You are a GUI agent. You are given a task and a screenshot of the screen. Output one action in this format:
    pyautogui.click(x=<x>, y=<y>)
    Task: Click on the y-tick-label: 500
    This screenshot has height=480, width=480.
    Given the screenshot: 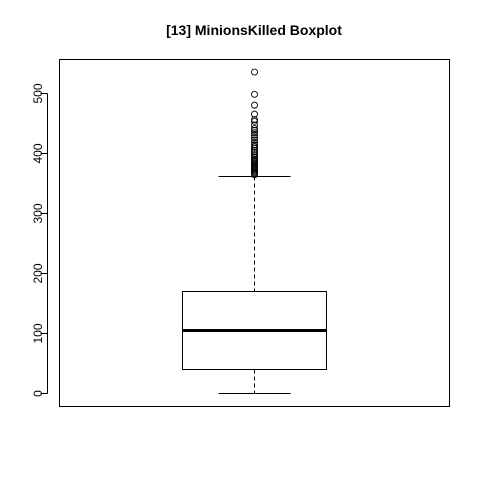 What is the action you would take?
    pyautogui.click(x=38, y=93)
    